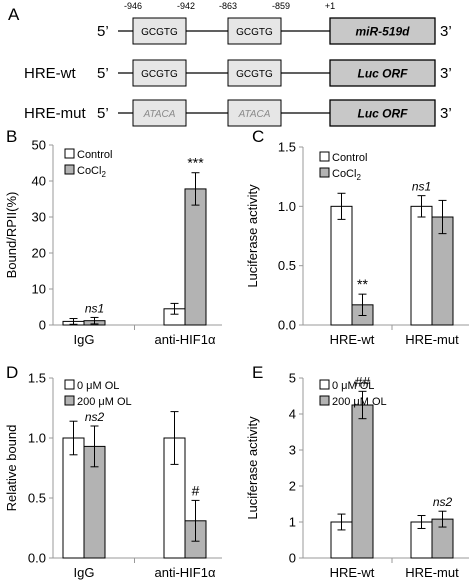 This screenshot has width=472, height=586. Describe the element at coordinates (196, 490) in the screenshot. I see `significance-annotation: #` at that location.